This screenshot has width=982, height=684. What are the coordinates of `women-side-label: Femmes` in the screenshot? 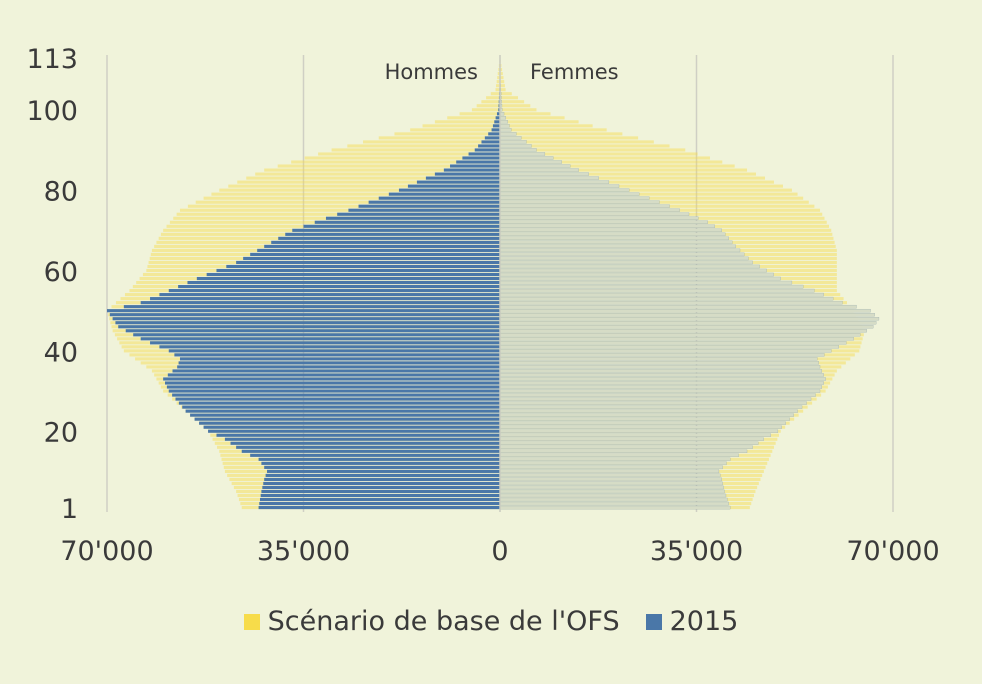 It's located at (574, 72).